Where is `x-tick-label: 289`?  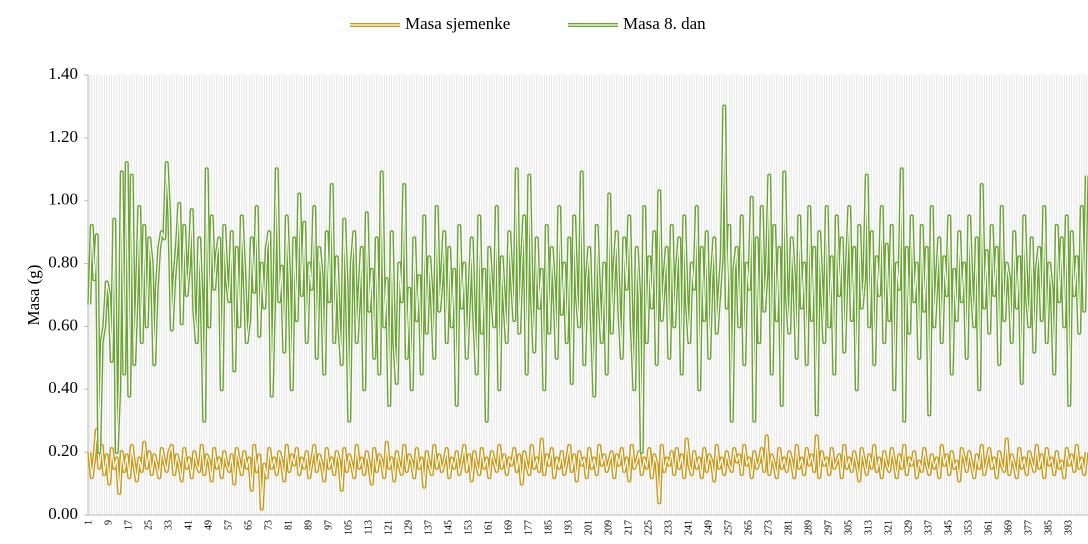 x-tick-label: 289 is located at coordinates (809, 527).